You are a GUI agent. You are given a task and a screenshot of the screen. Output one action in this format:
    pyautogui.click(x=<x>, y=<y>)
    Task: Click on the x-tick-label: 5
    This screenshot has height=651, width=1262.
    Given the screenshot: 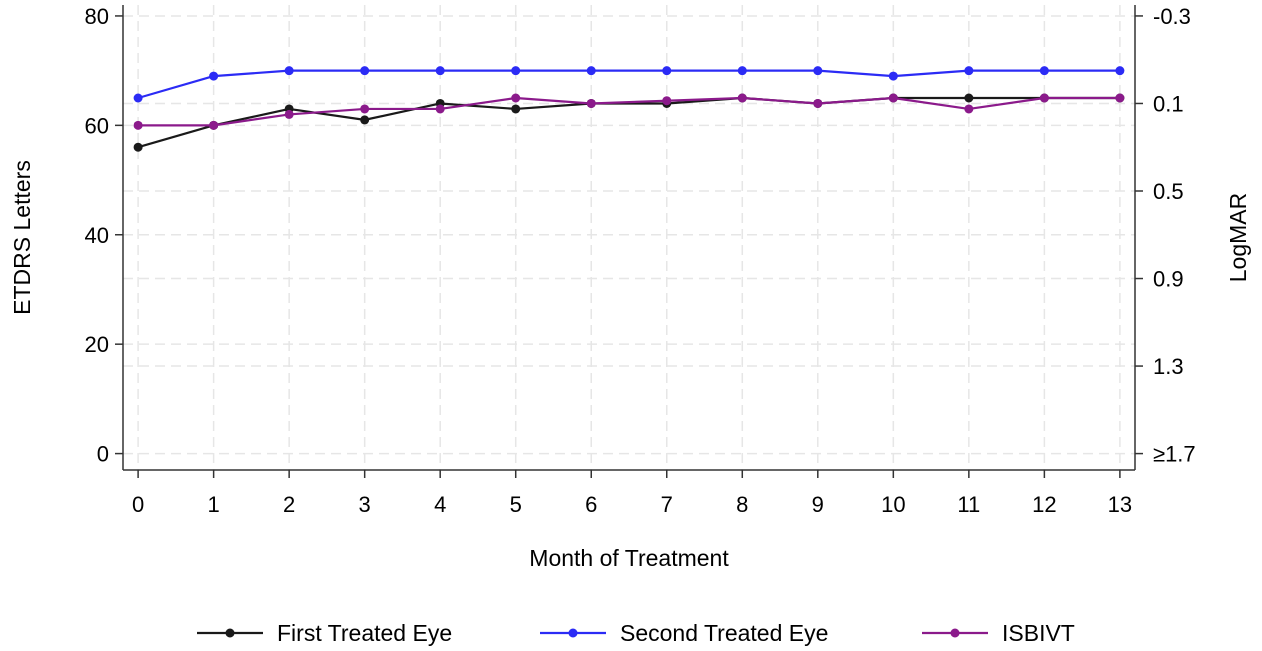 What is the action you would take?
    pyautogui.click(x=516, y=504)
    